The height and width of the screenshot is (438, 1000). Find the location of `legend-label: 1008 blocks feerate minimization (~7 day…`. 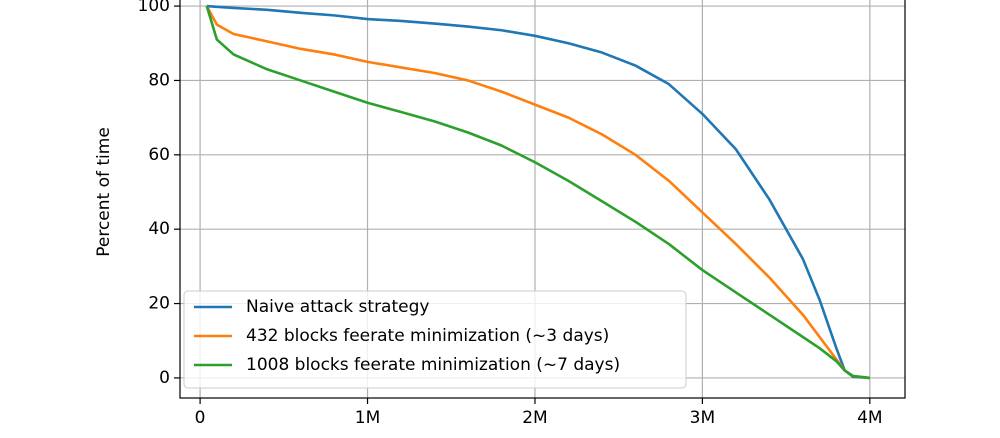

legend-label: 1008 blocks feerate minimization (~7 day… is located at coordinates (433, 365).